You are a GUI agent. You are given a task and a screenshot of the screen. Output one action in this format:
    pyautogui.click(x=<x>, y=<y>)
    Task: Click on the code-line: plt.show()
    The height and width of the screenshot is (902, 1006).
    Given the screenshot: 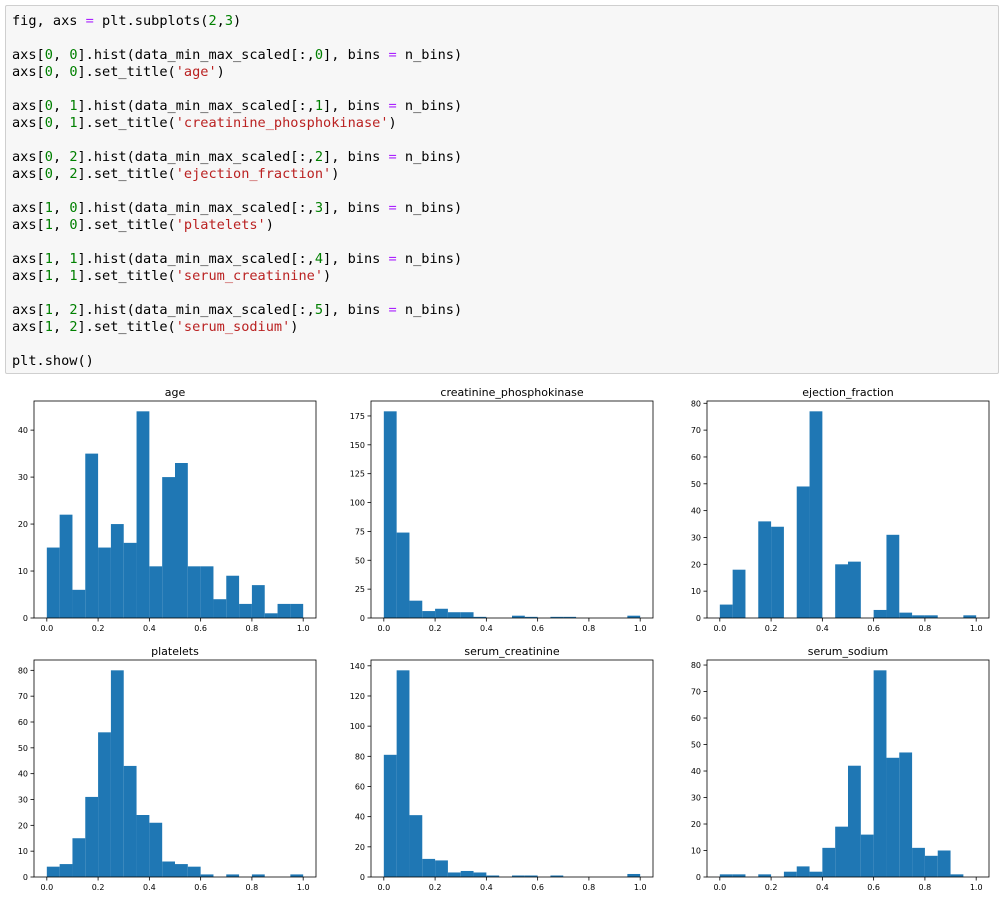 What is the action you would take?
    pyautogui.click(x=505, y=361)
    